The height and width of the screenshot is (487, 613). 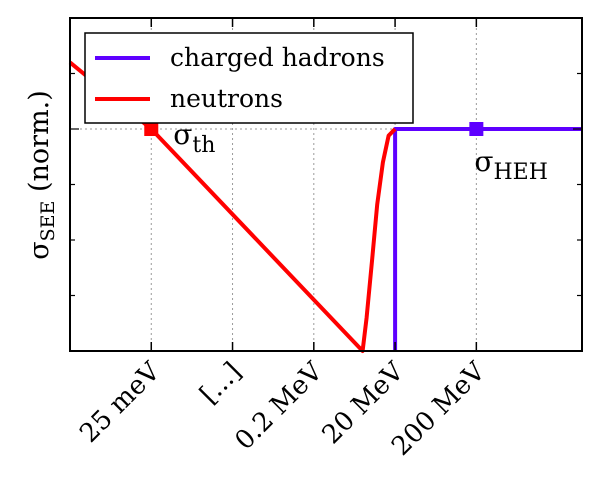 I want to click on legend-box, so click(x=249, y=78).